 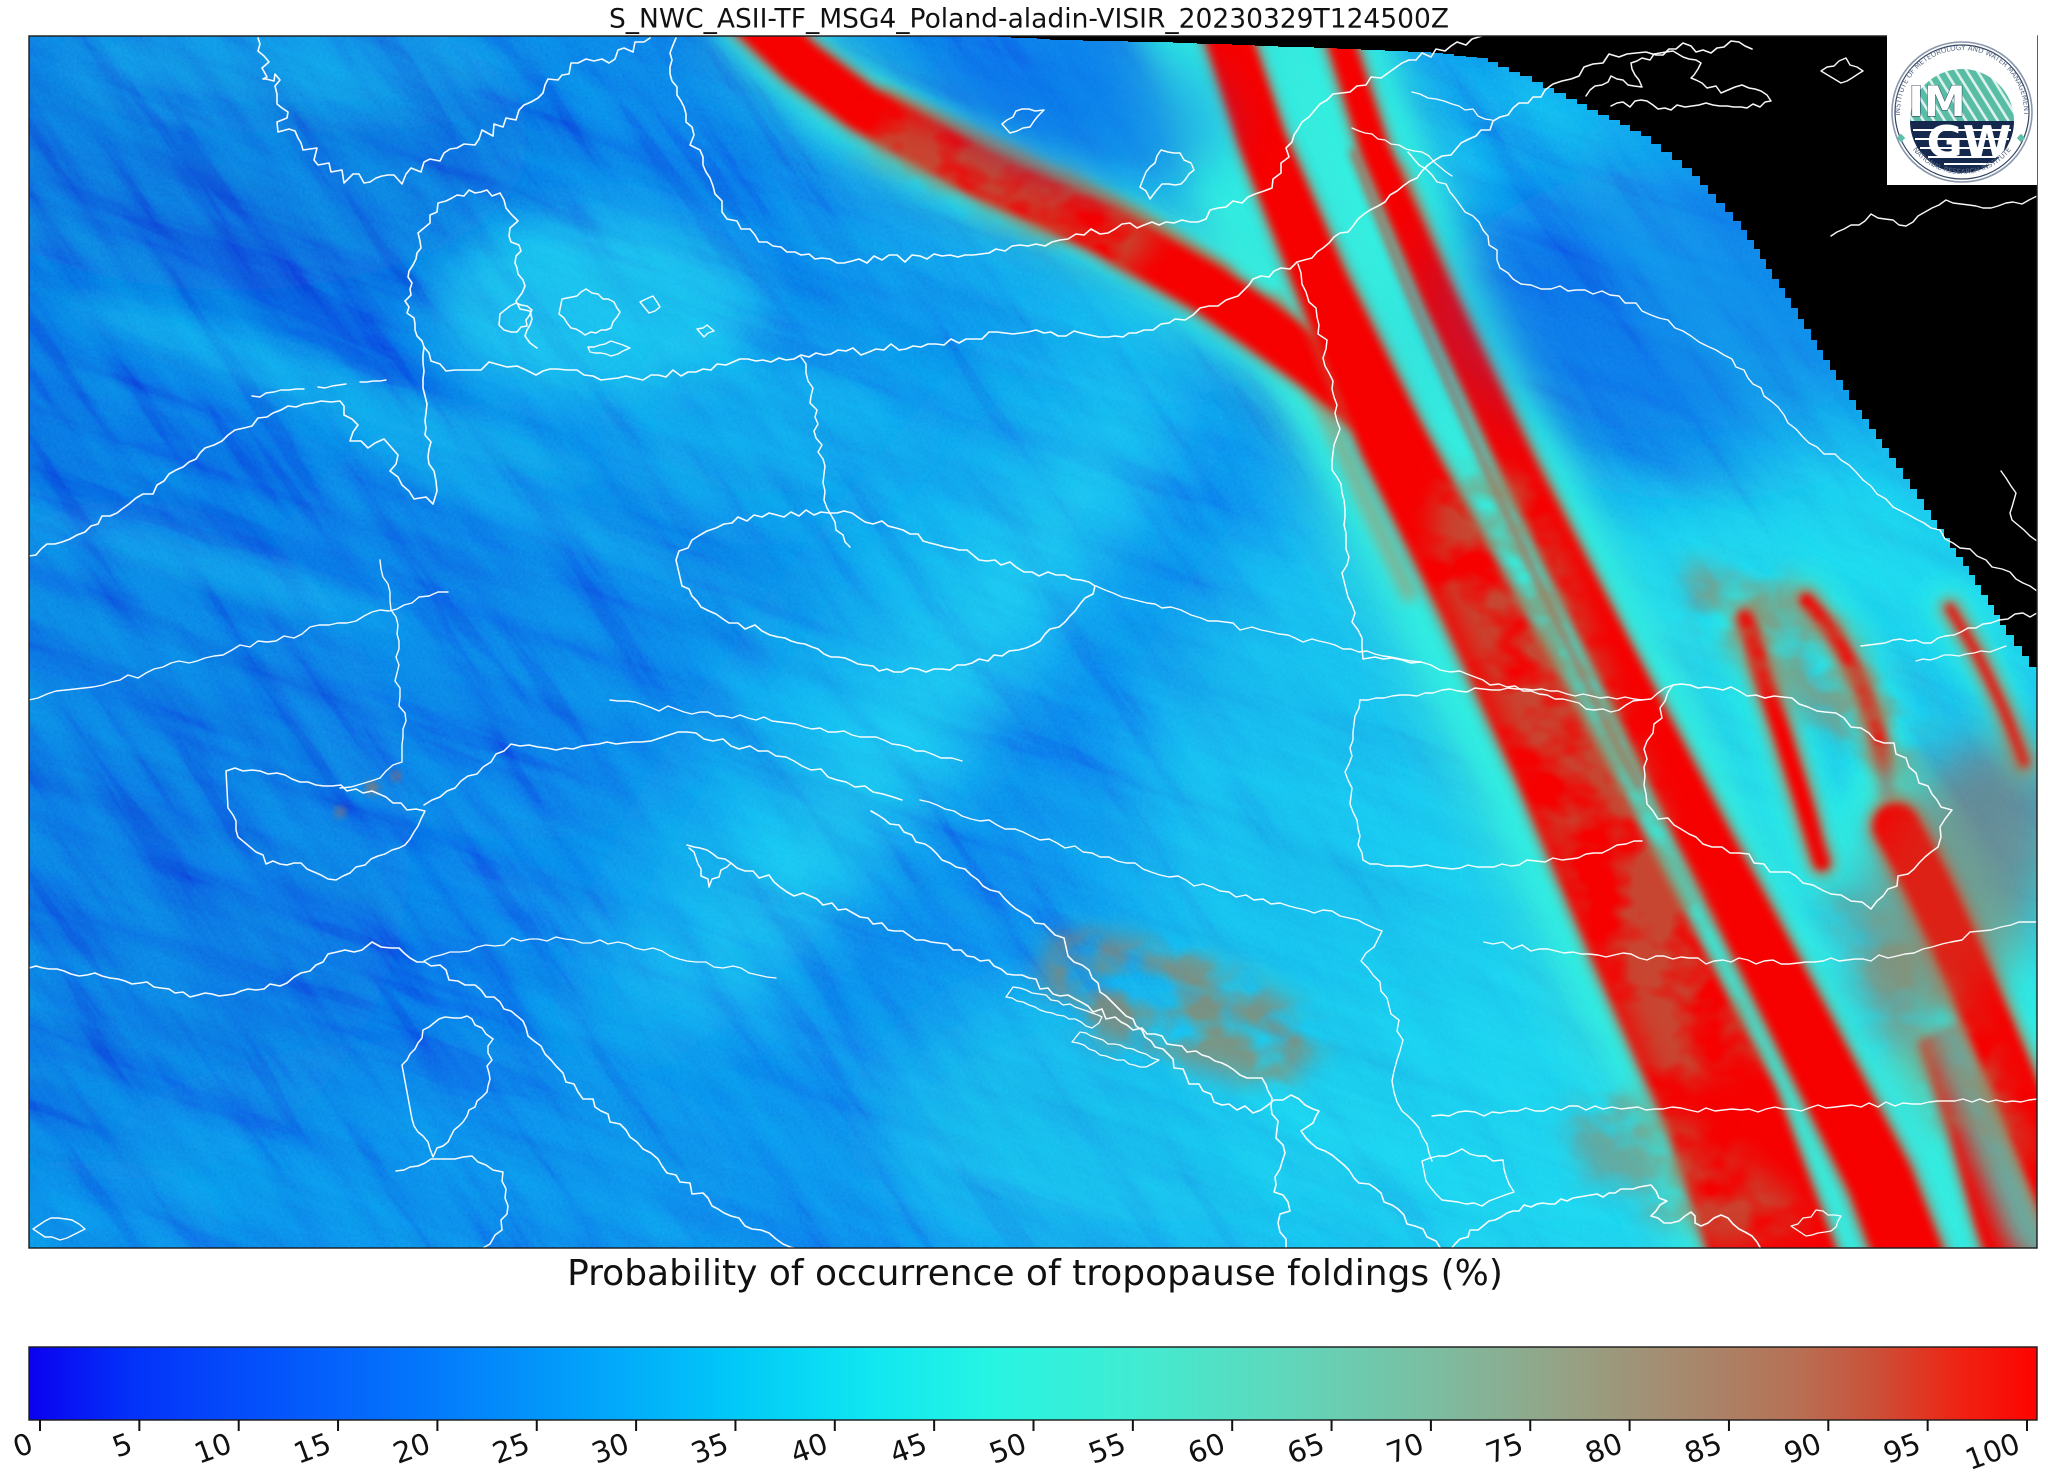 I want to click on colorbar-tick-label: 10, so click(x=213, y=1448).